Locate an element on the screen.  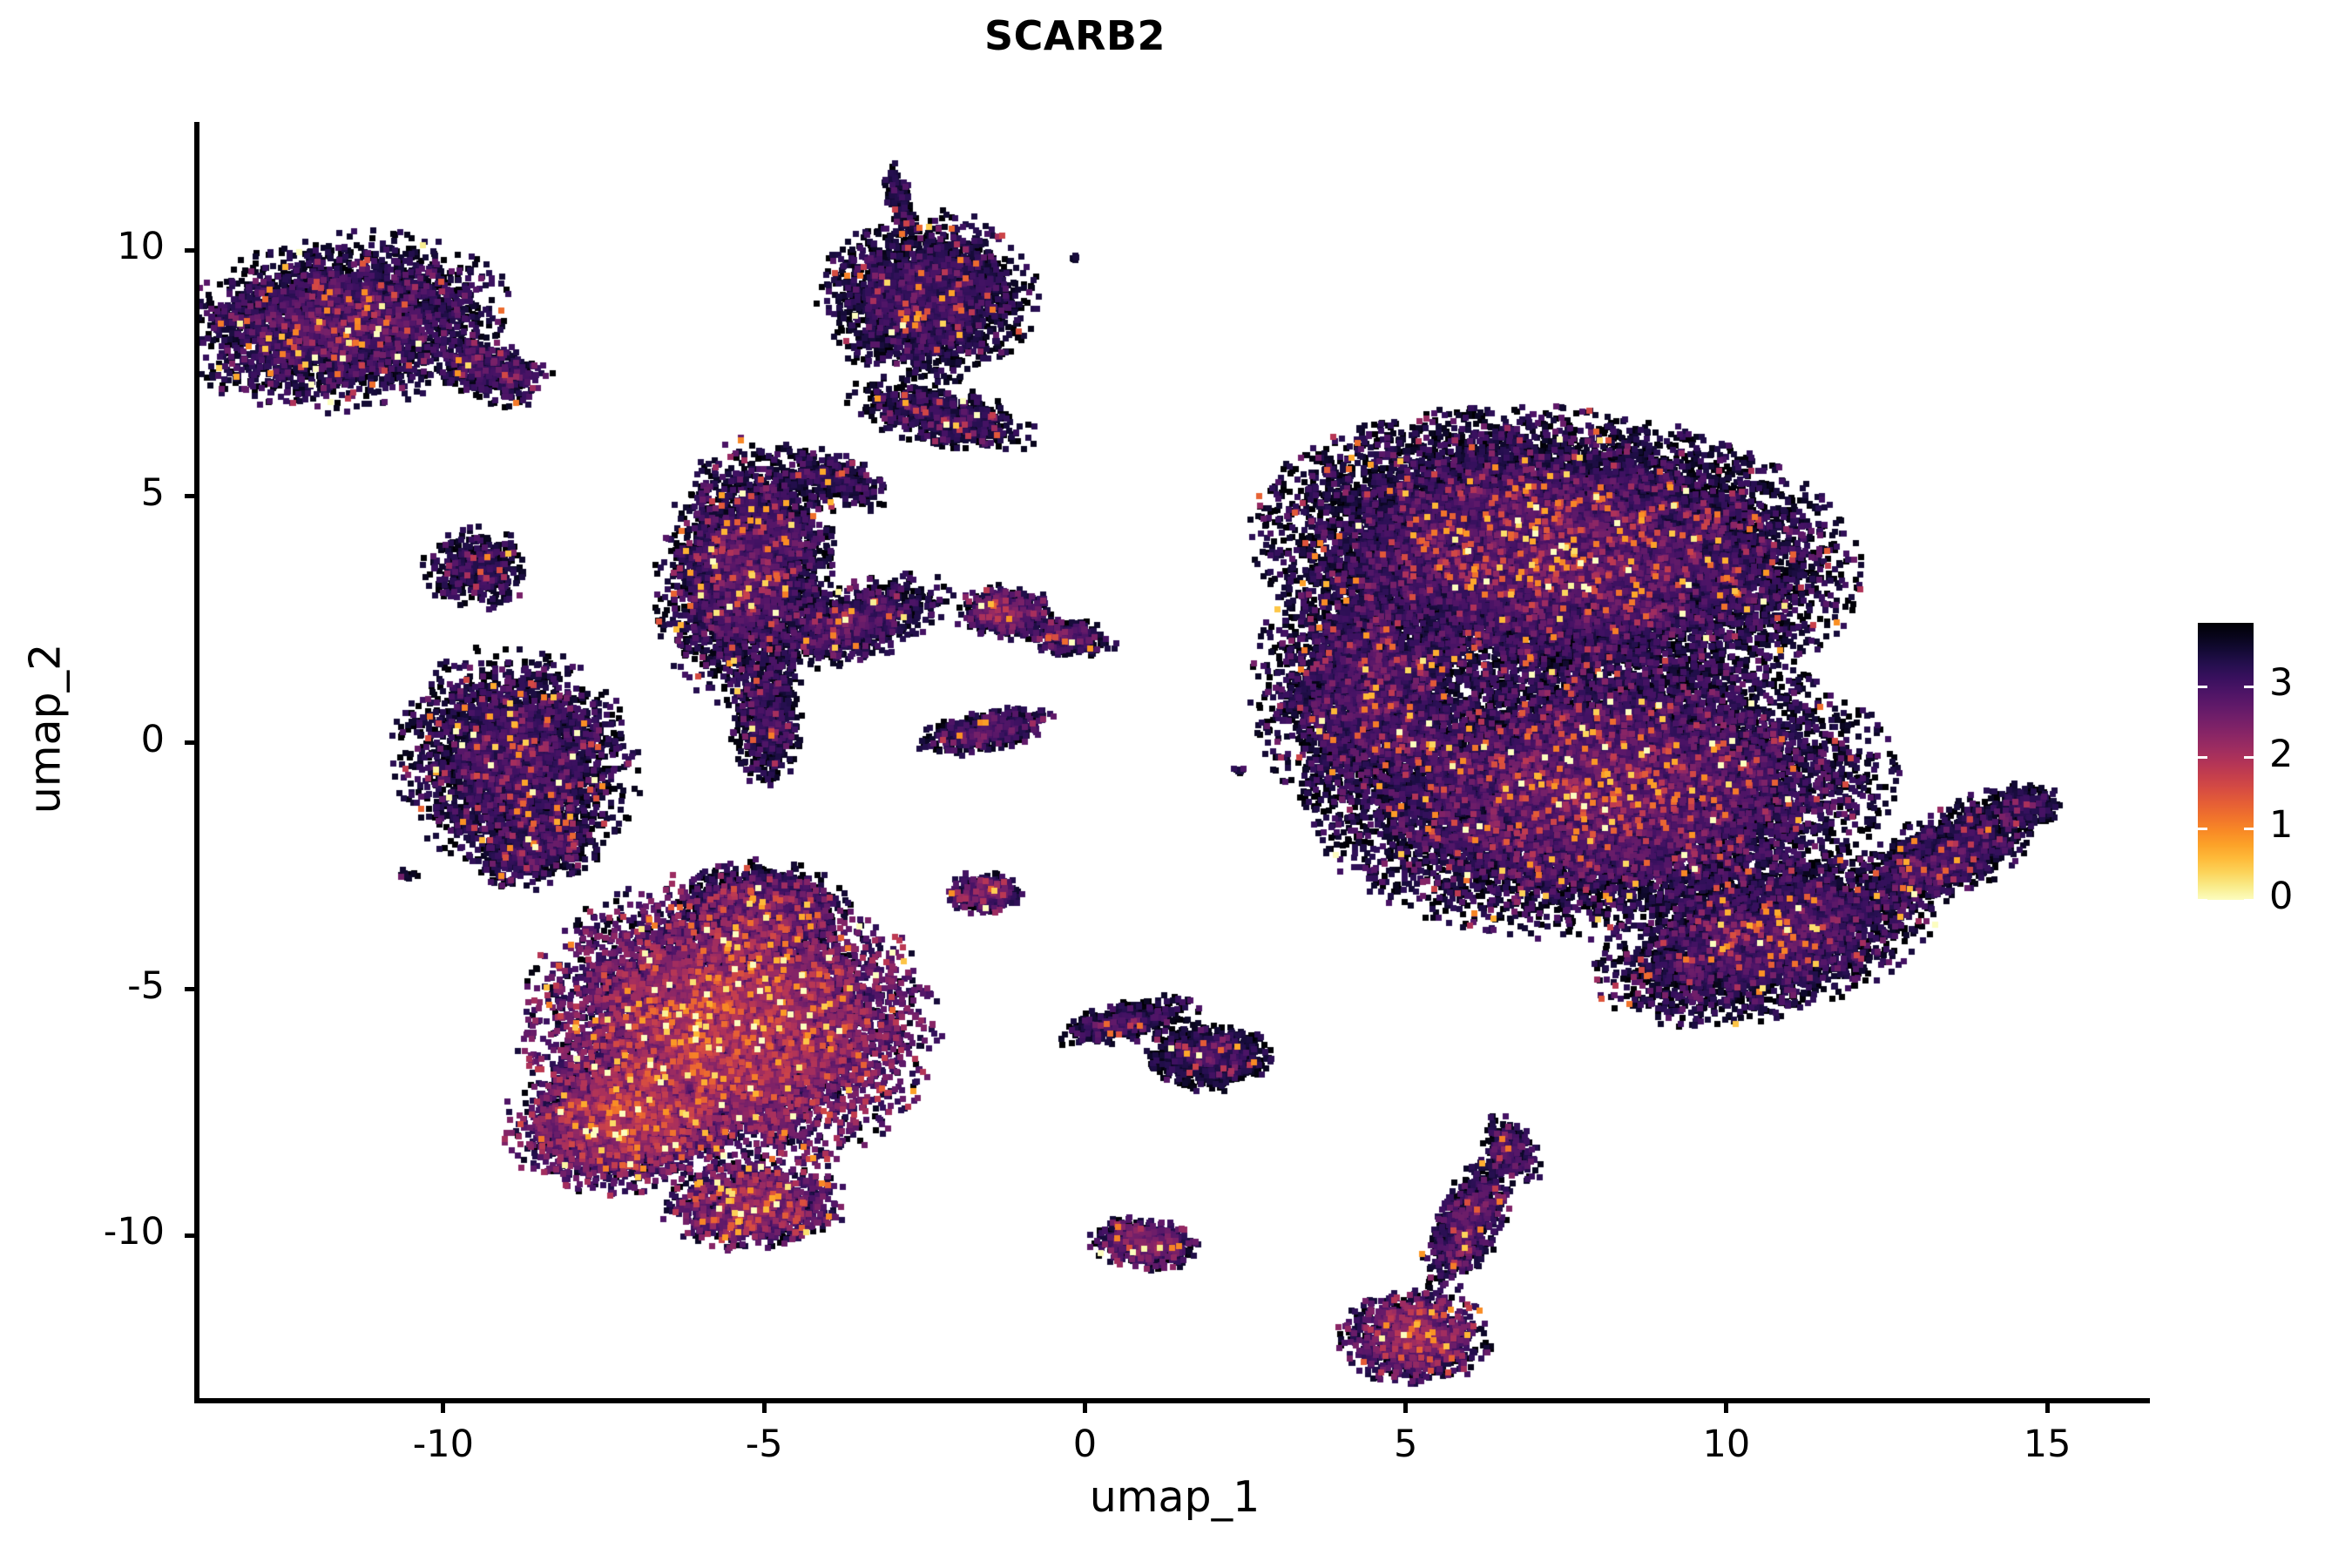
y-tick-label: -5 is located at coordinates (146, 985).